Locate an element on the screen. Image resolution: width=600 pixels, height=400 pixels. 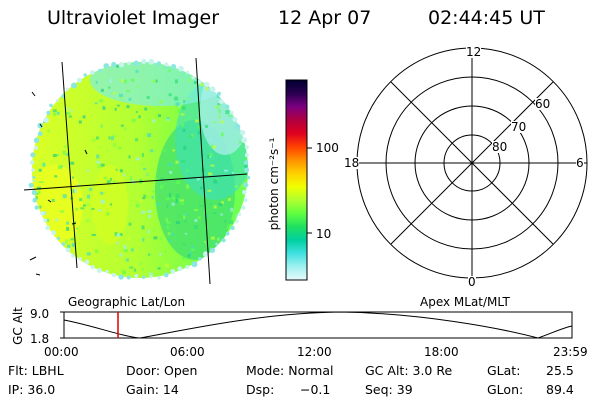
glon-value: 89.4 is located at coordinates (560, 389).